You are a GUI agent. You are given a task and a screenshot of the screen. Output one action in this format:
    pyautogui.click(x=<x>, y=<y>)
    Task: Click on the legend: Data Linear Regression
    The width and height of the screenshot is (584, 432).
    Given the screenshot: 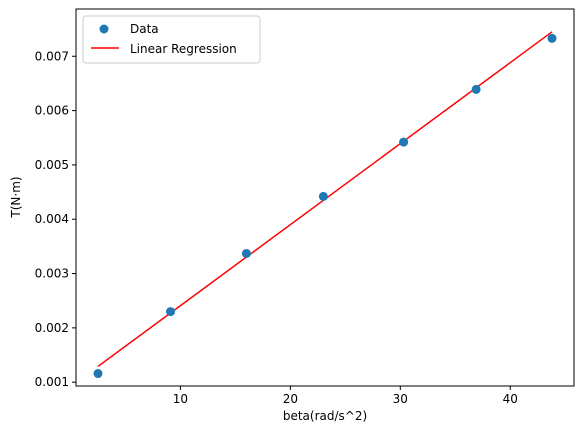 What is the action you would take?
    pyautogui.click(x=171, y=39)
    